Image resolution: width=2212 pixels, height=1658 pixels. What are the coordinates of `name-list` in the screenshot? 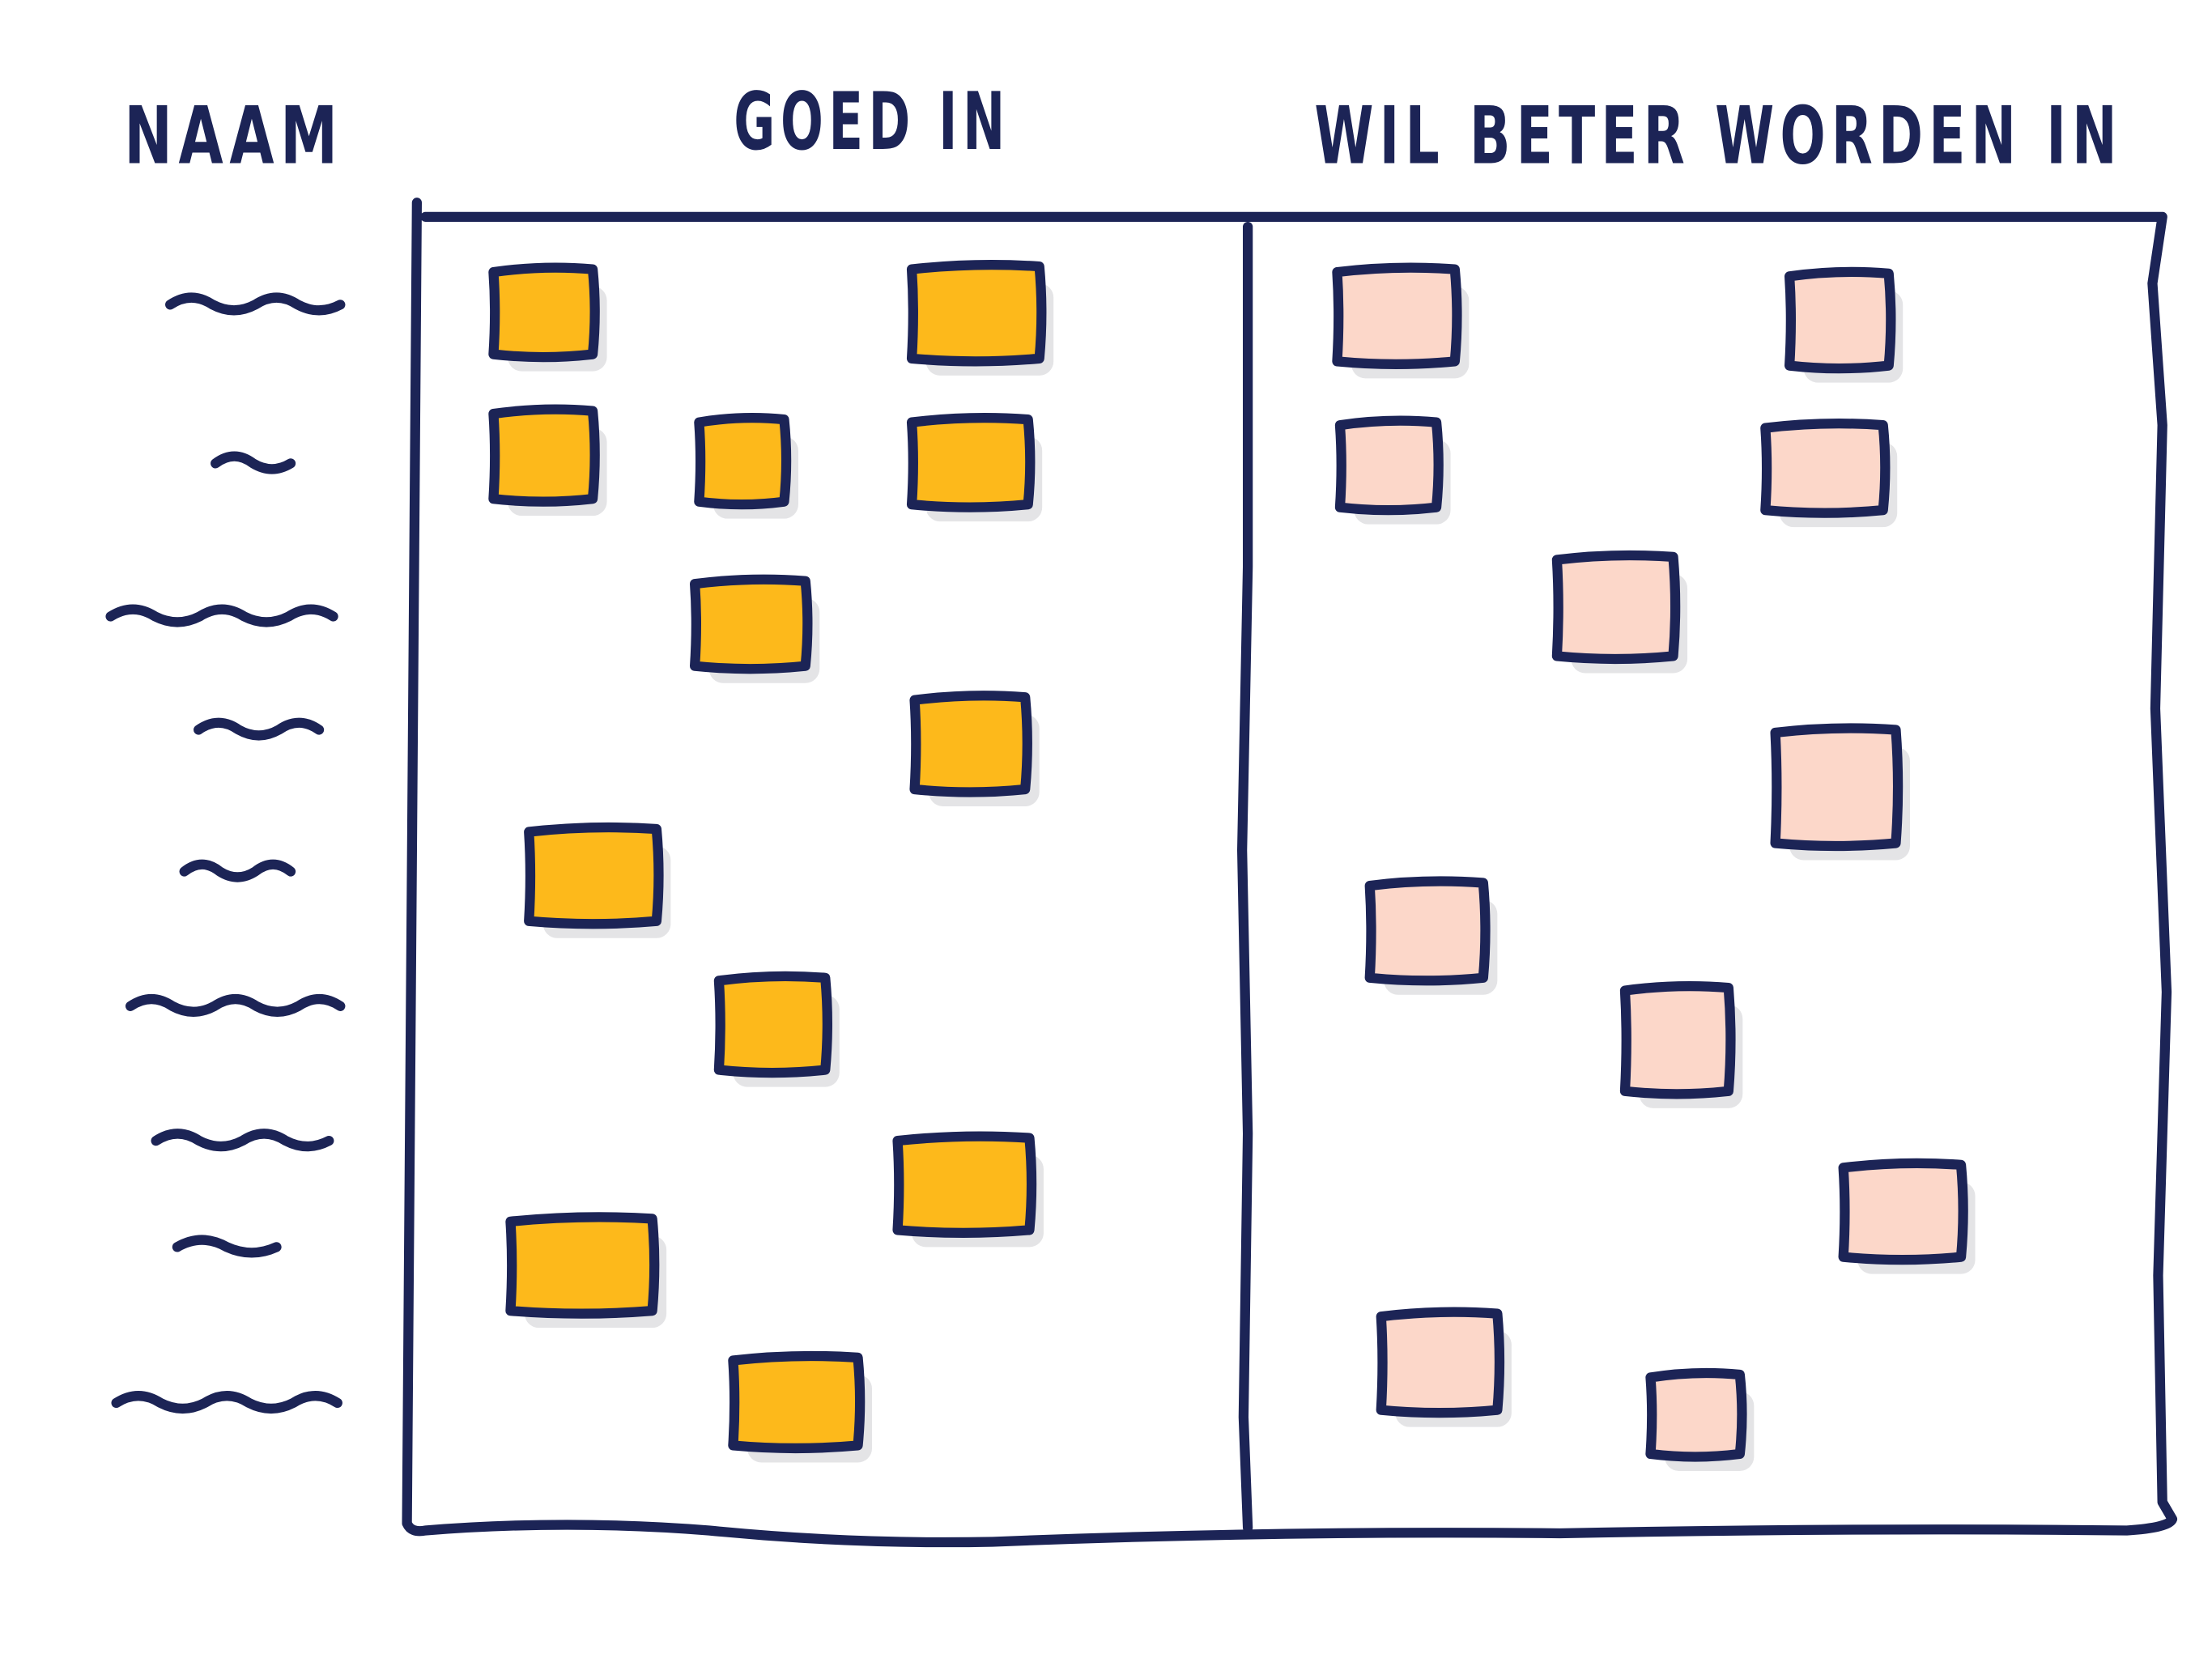 It's located at (226, 853).